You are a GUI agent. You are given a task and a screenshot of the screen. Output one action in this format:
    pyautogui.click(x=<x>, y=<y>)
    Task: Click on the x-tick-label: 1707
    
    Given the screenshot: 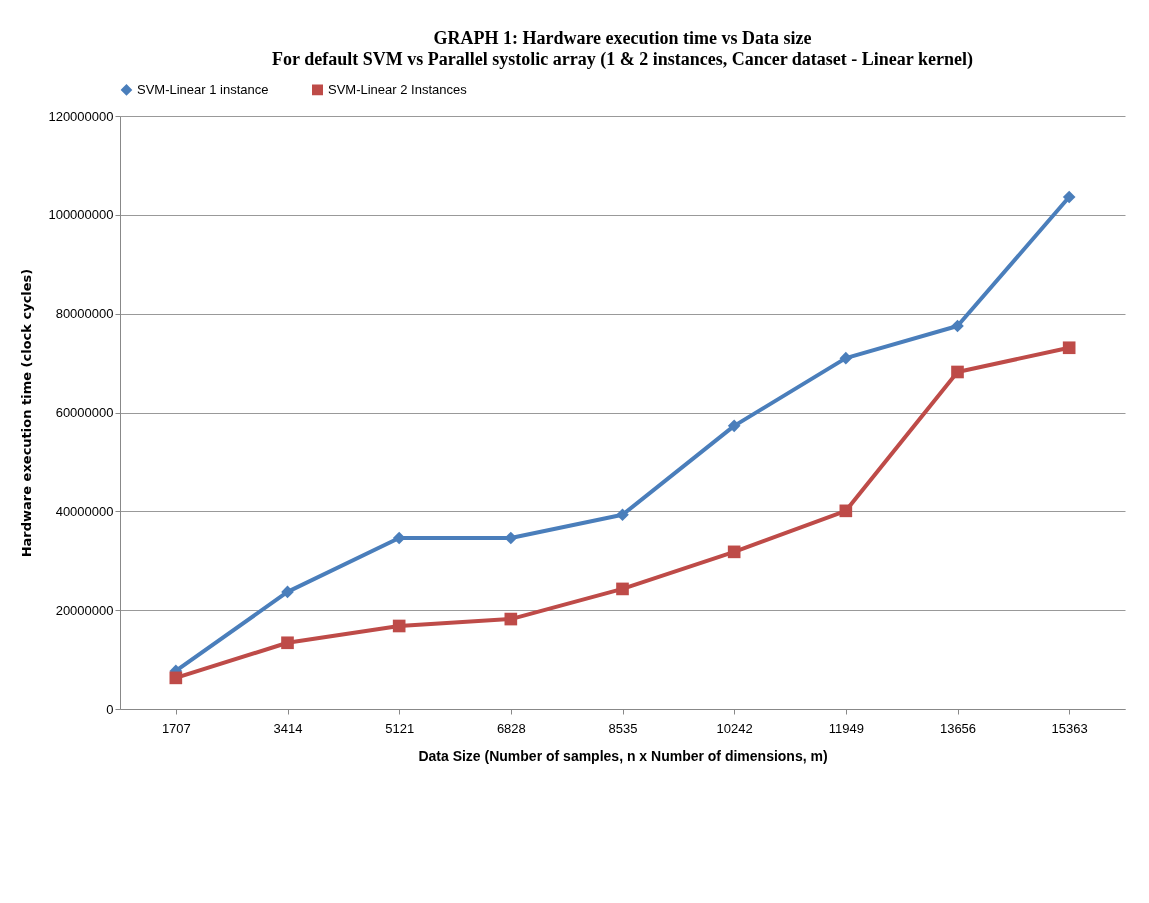 What is the action you would take?
    pyautogui.click(x=176, y=728)
    